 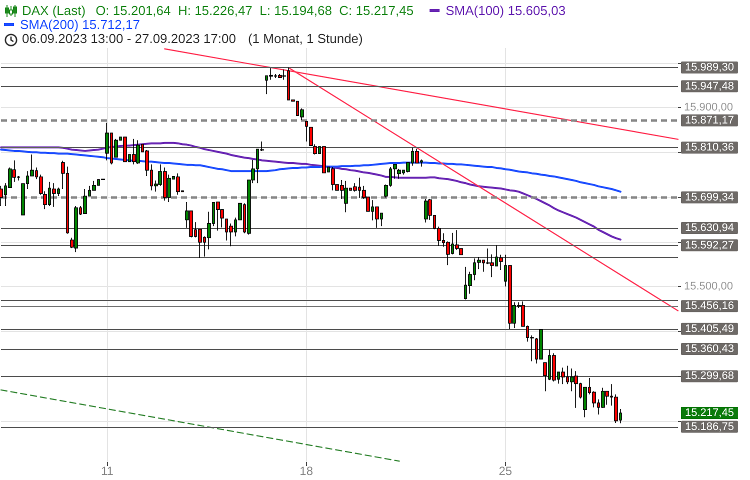 I want to click on ref-line-label: 15.360,43, so click(x=709, y=349).